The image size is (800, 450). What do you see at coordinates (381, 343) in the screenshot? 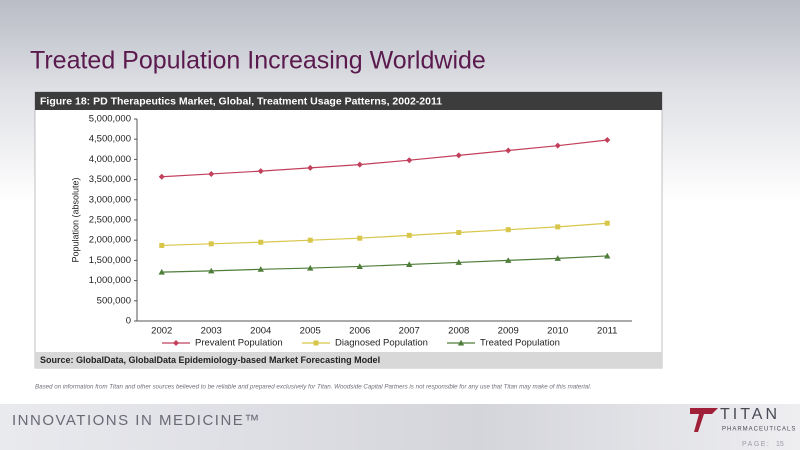
I see `legend-label: Diagnosed Population` at bounding box center [381, 343].